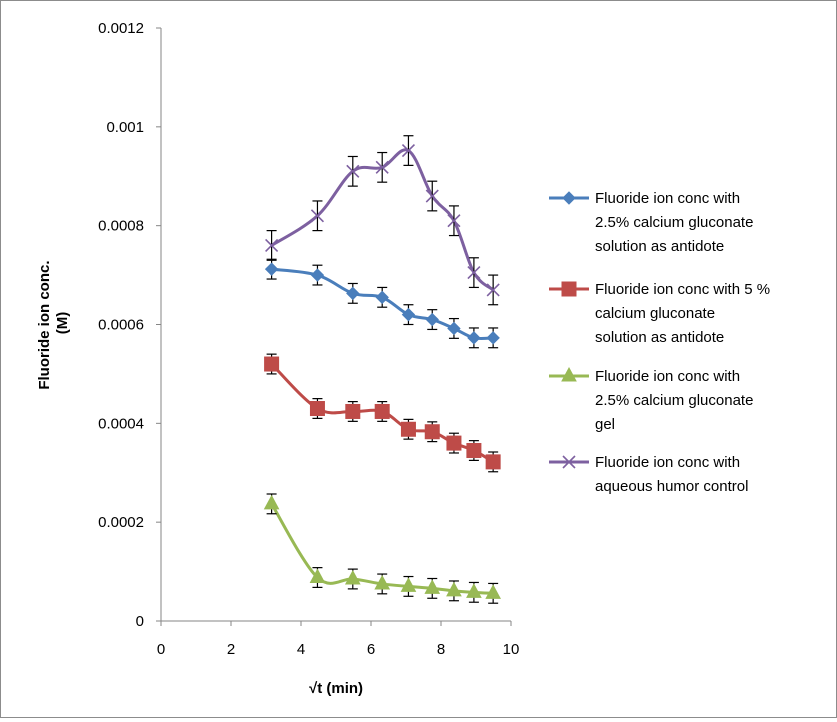  Describe the element at coordinates (671, 486) in the screenshot. I see `legend-label: aqueous humor control` at that location.